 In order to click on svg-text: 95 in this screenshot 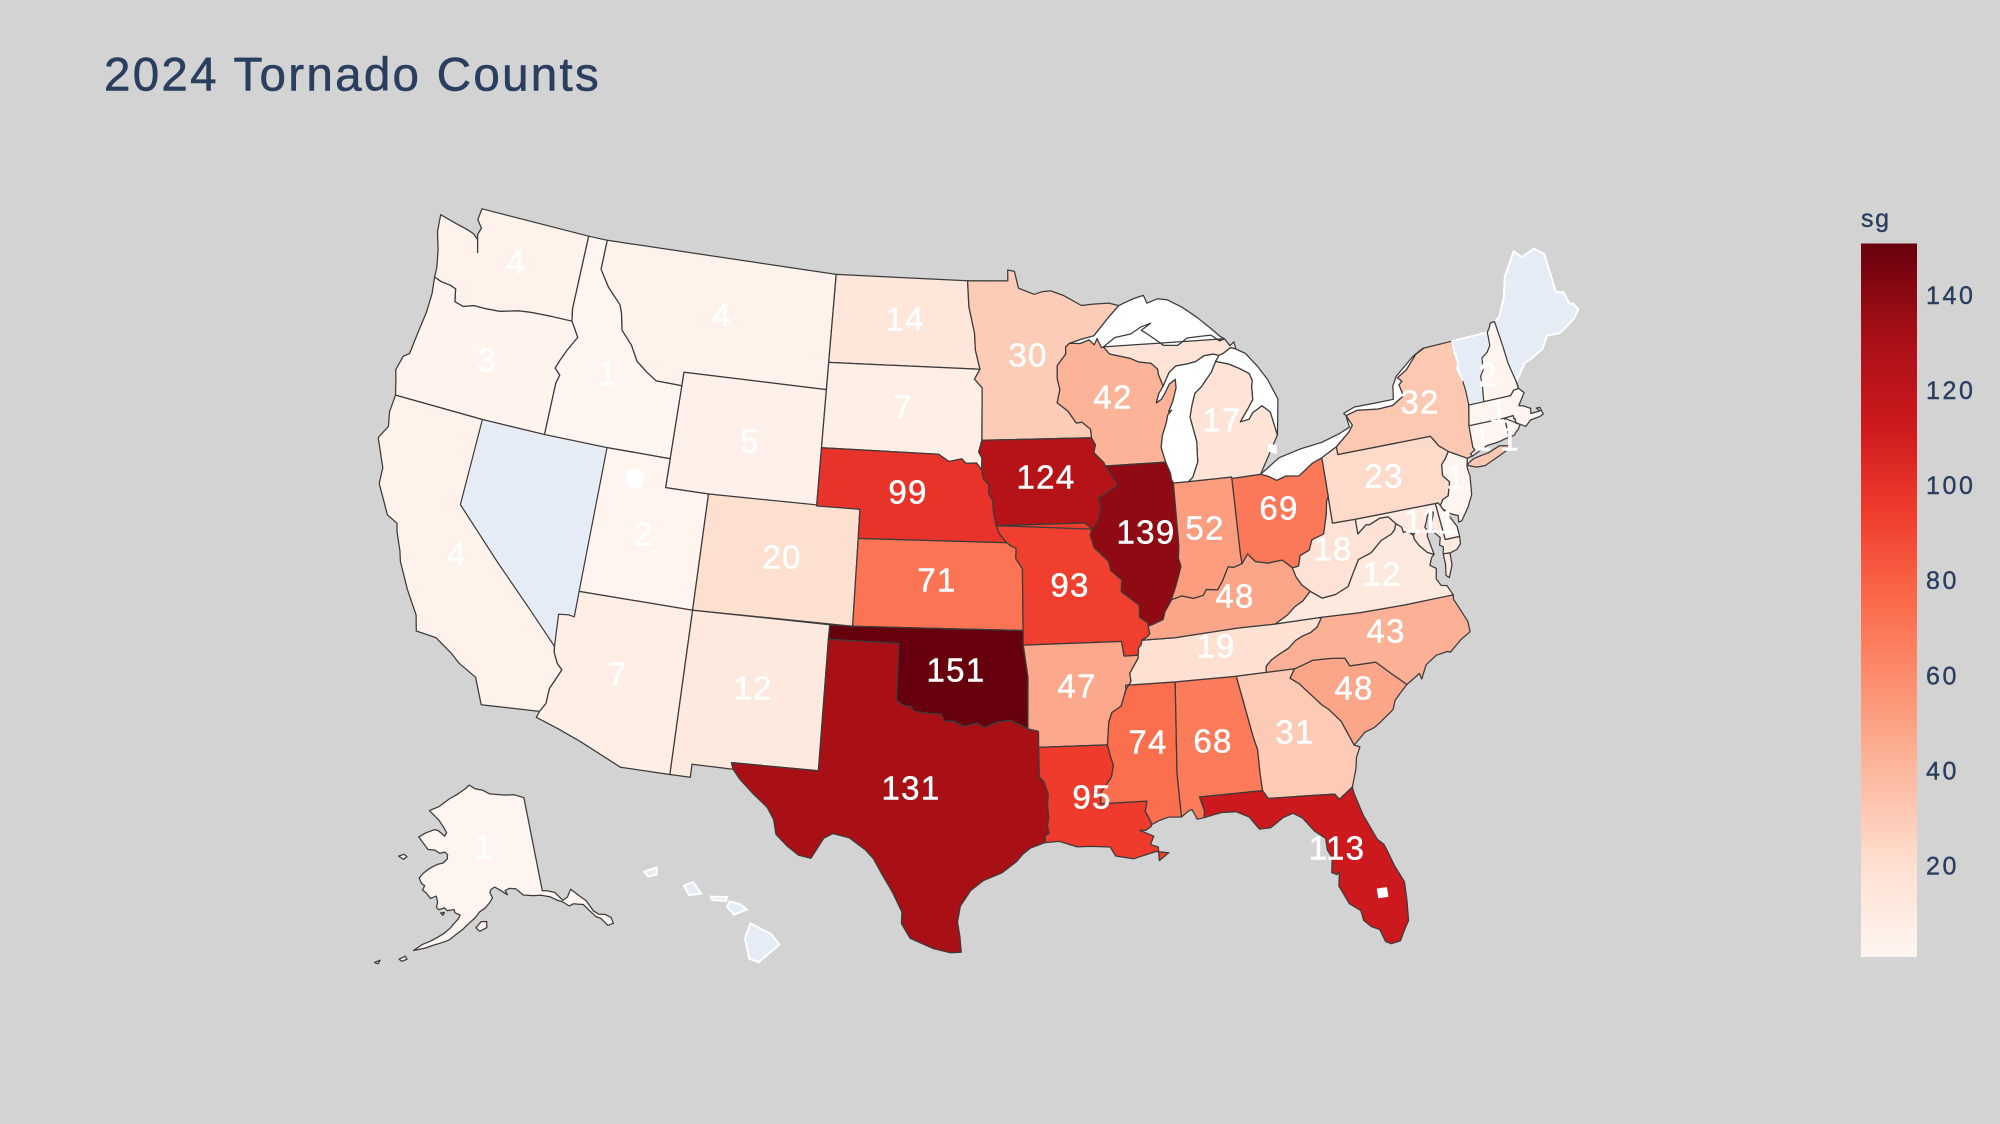, I will do `click(1091, 797)`.